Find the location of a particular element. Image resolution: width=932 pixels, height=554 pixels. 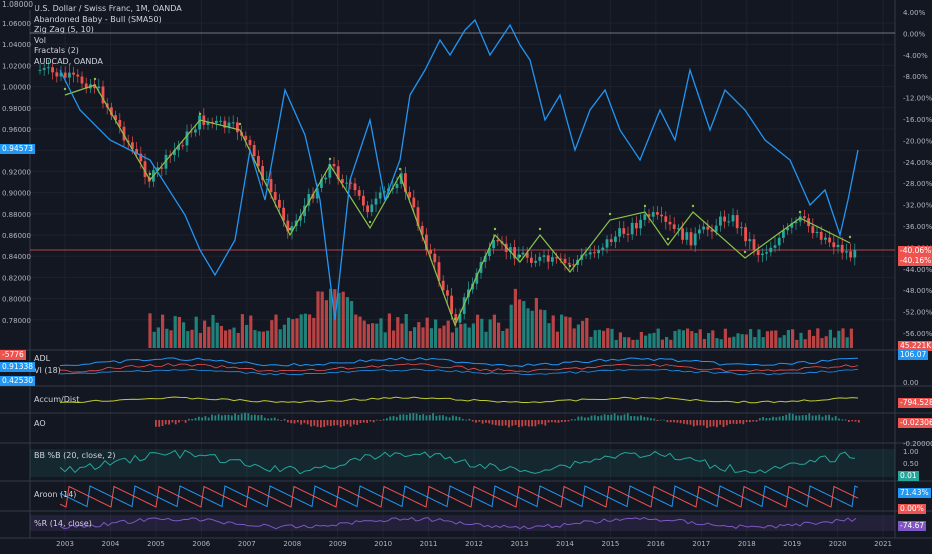

study-fractals: Fractals (2) is located at coordinates (56, 50).